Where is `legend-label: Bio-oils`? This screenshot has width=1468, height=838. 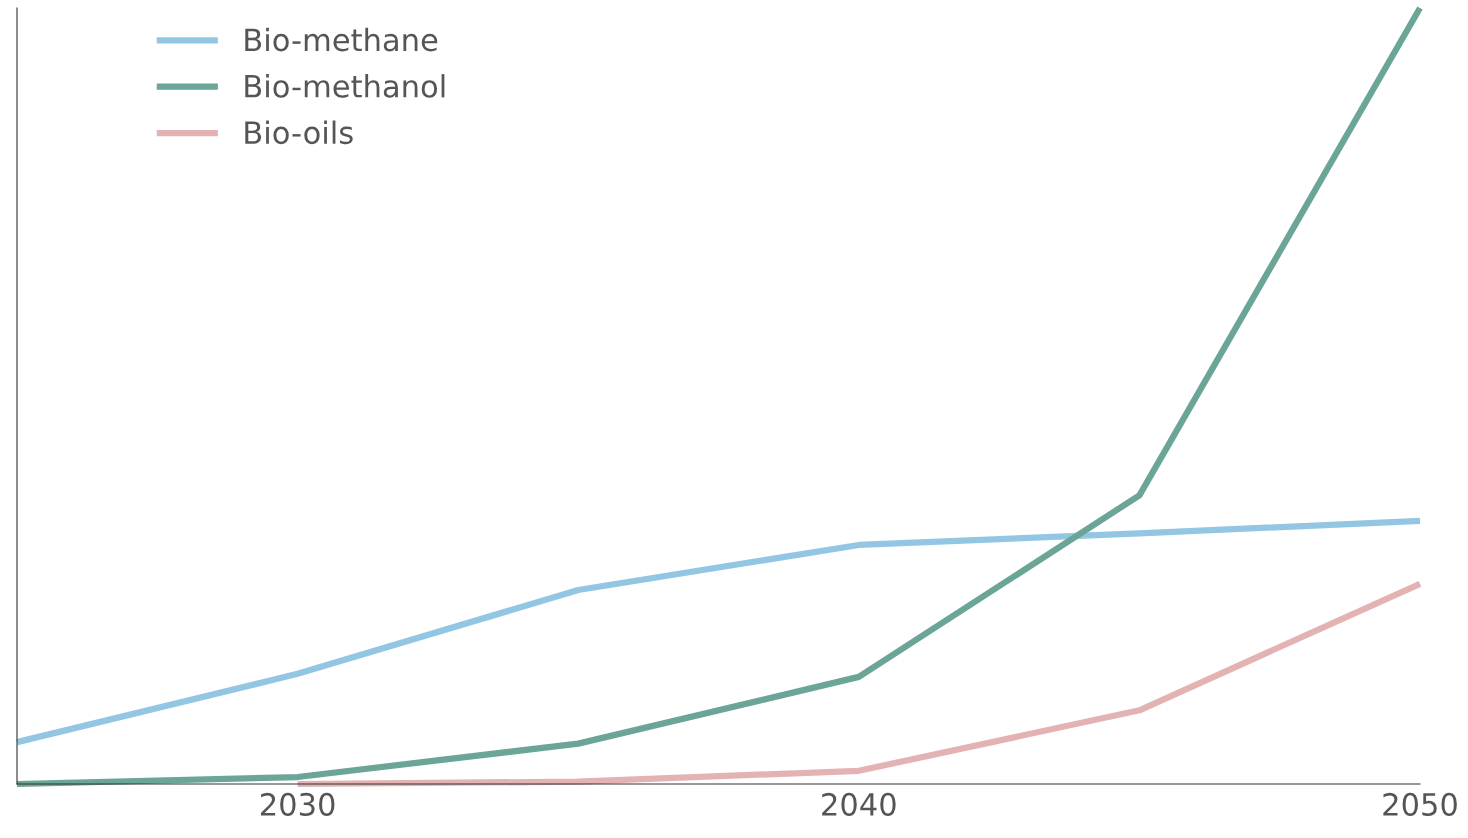 legend-label: Bio-oils is located at coordinates (299, 132).